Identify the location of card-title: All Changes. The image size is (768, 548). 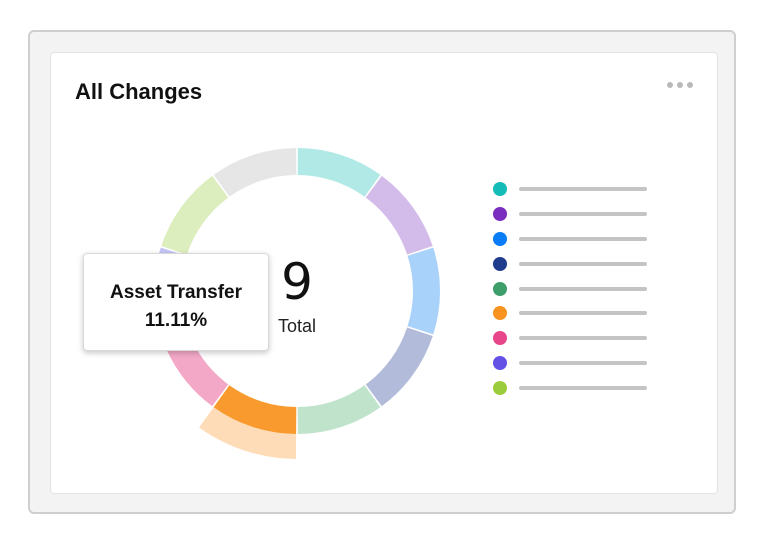
(139, 91).